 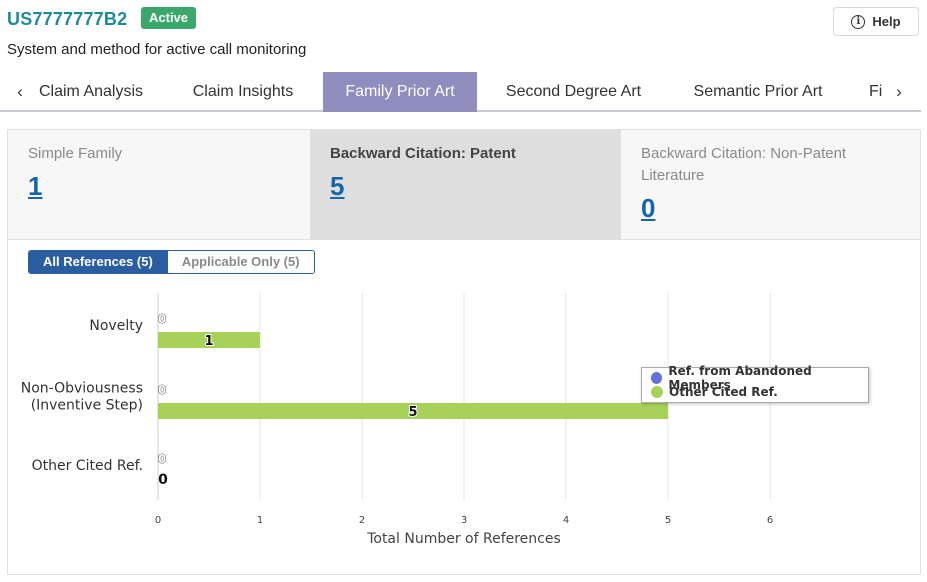 What do you see at coordinates (886, 21) in the screenshot?
I see `help-button-label: Help` at bounding box center [886, 21].